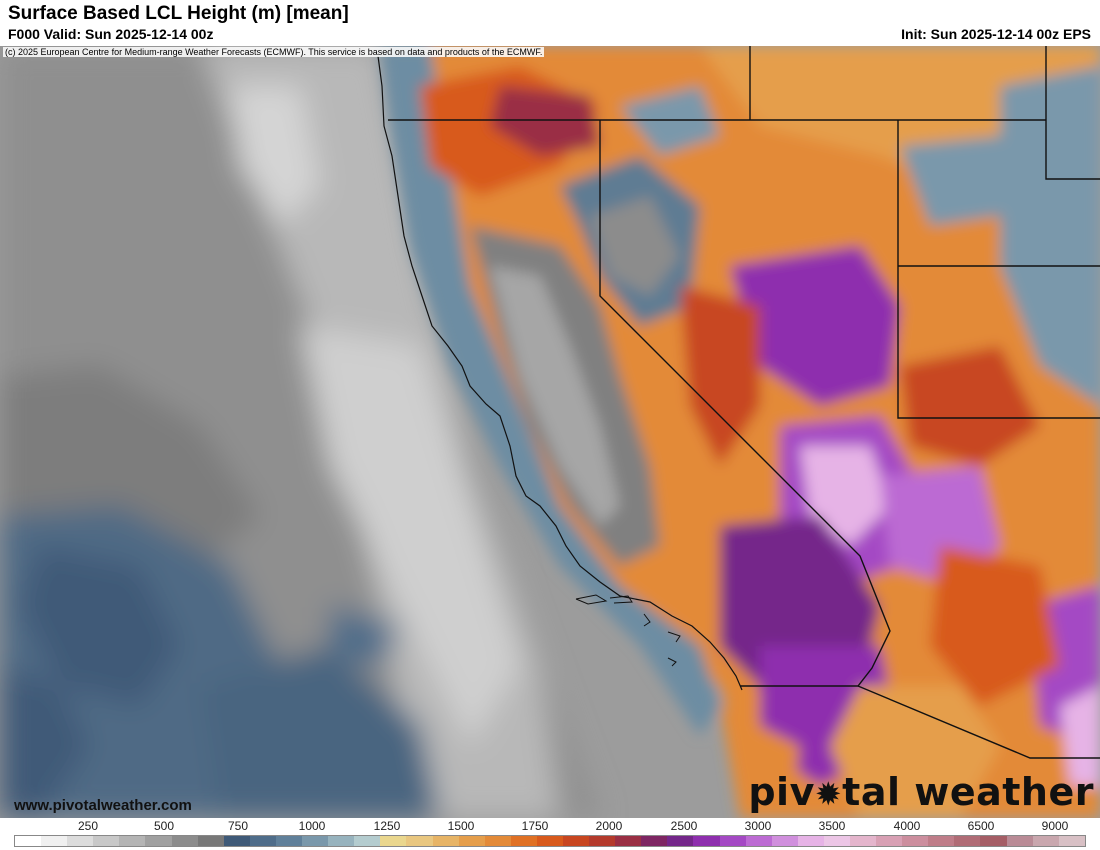 This screenshot has height=850, width=1100. Describe the element at coordinates (758, 826) in the screenshot. I see `legend-label: 3000` at that location.